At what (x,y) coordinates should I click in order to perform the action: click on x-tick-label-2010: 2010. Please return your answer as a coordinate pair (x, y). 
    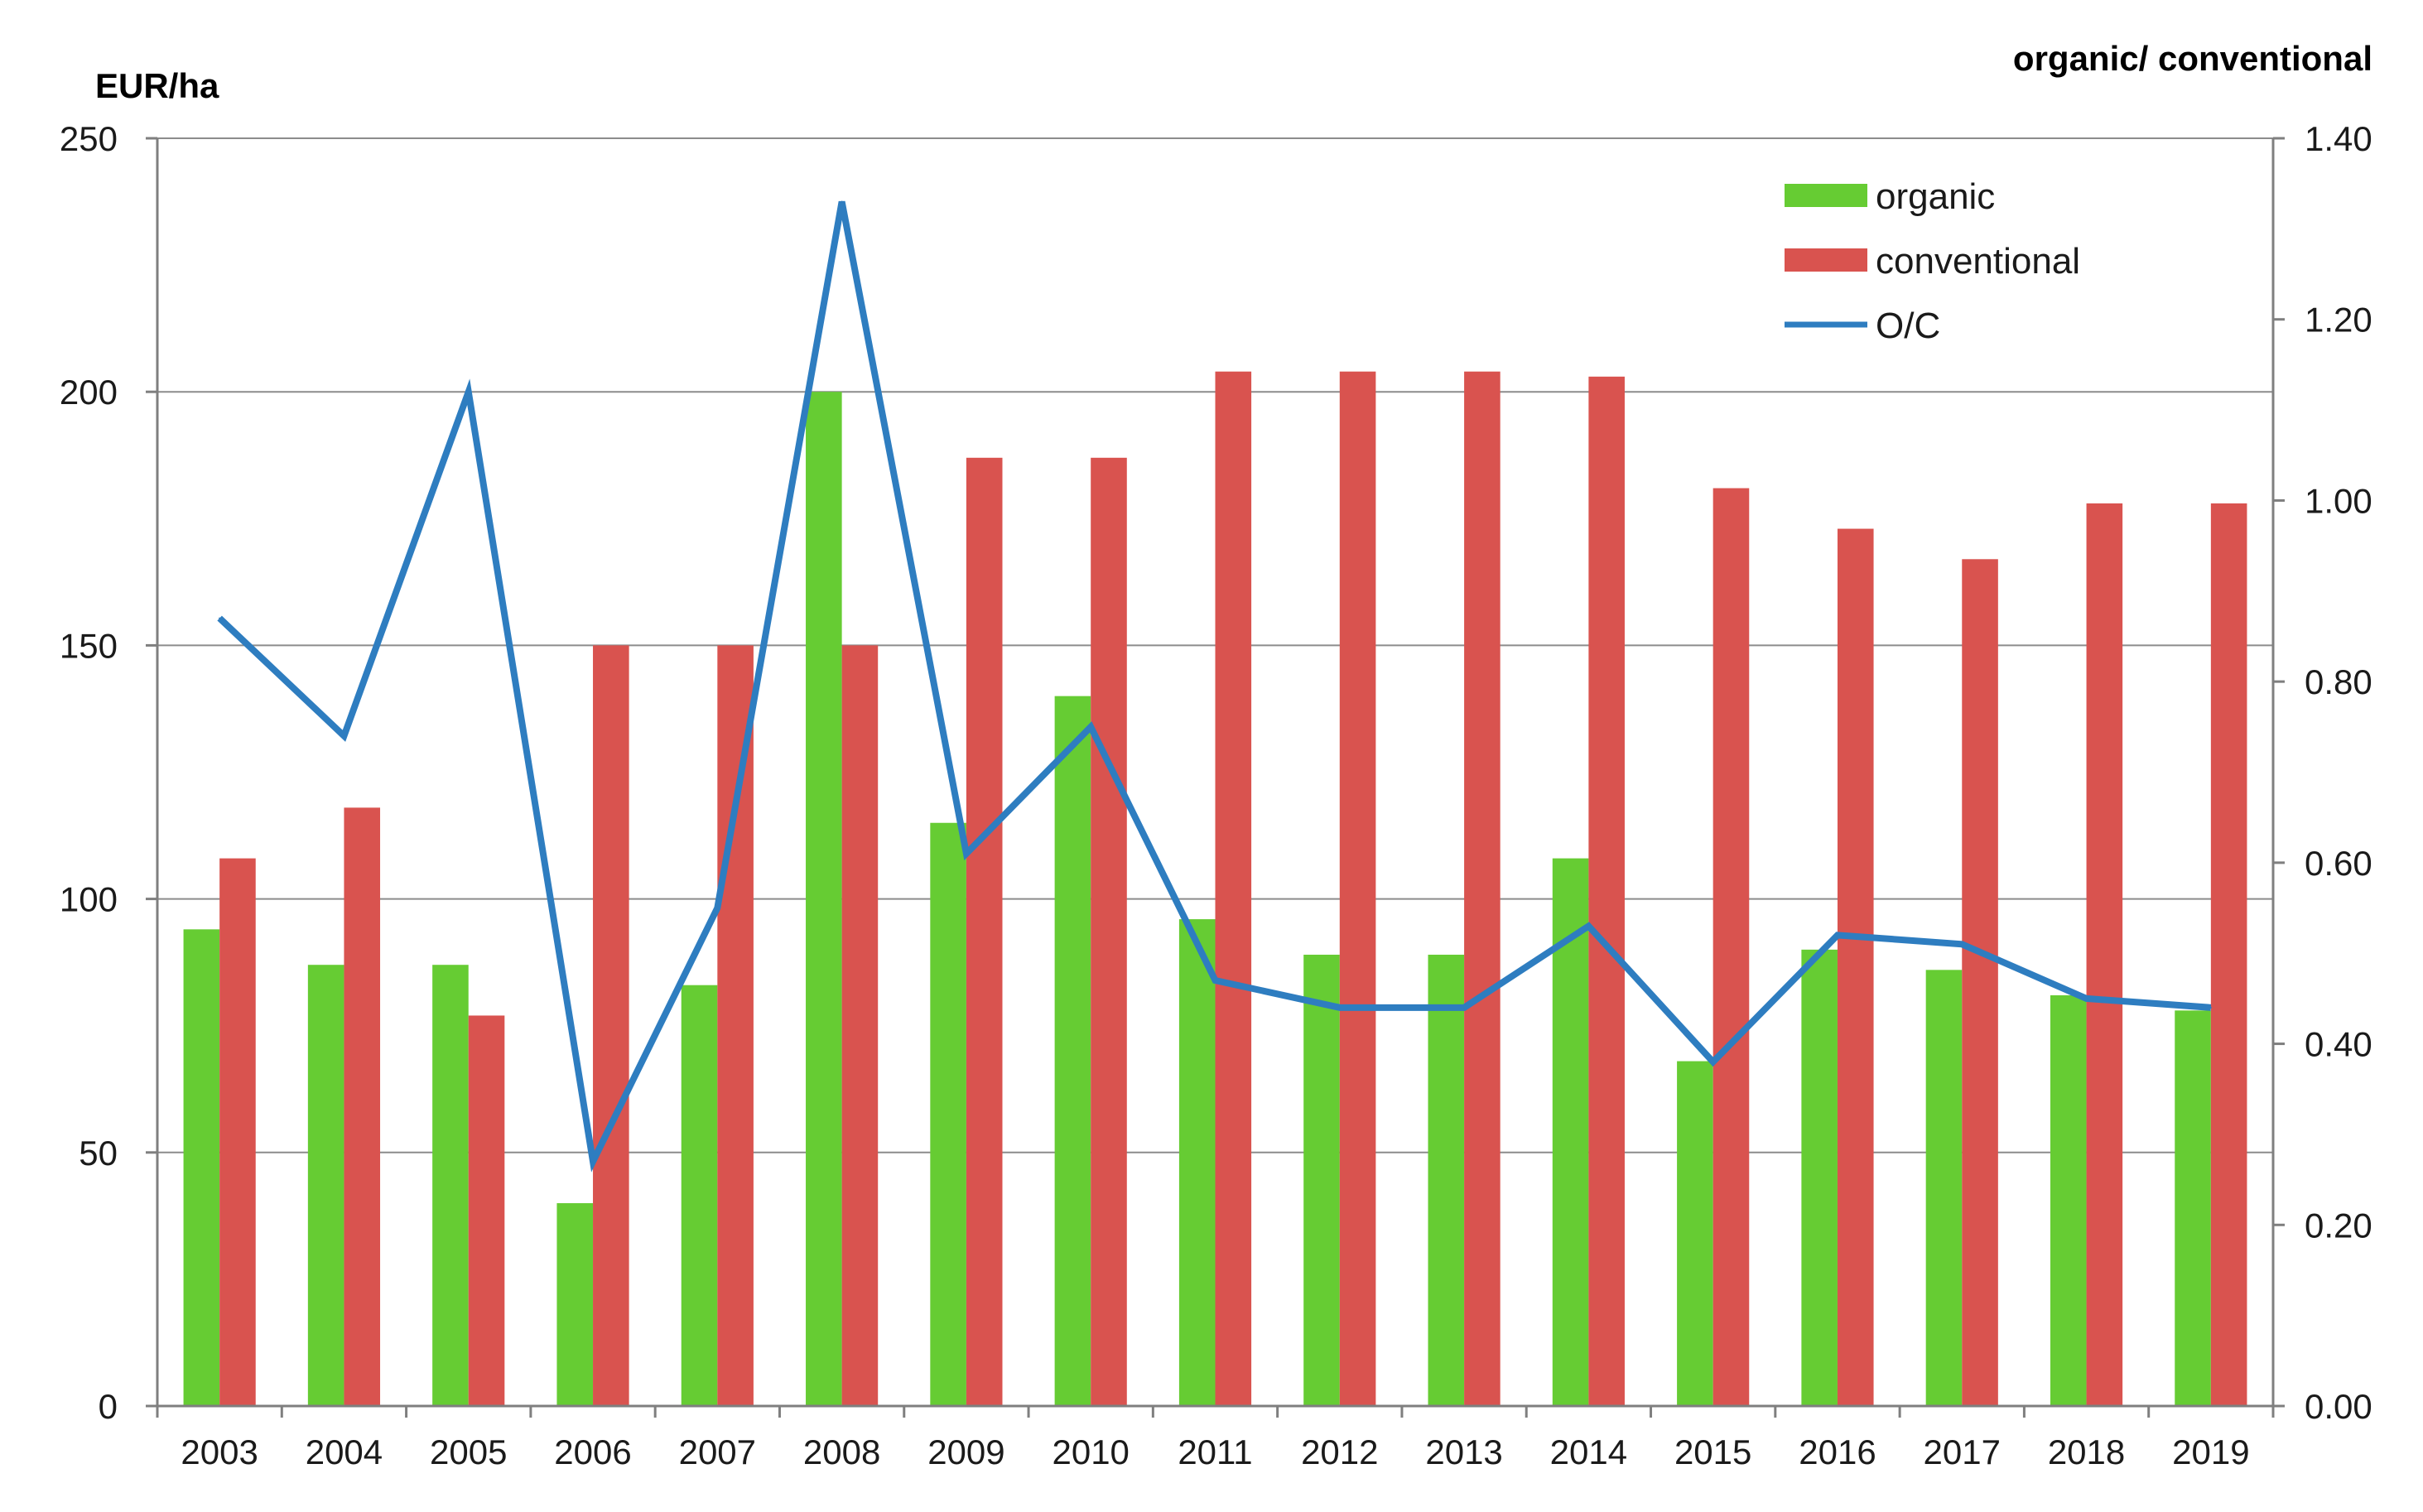
    Looking at the image, I should click on (1090, 1452).